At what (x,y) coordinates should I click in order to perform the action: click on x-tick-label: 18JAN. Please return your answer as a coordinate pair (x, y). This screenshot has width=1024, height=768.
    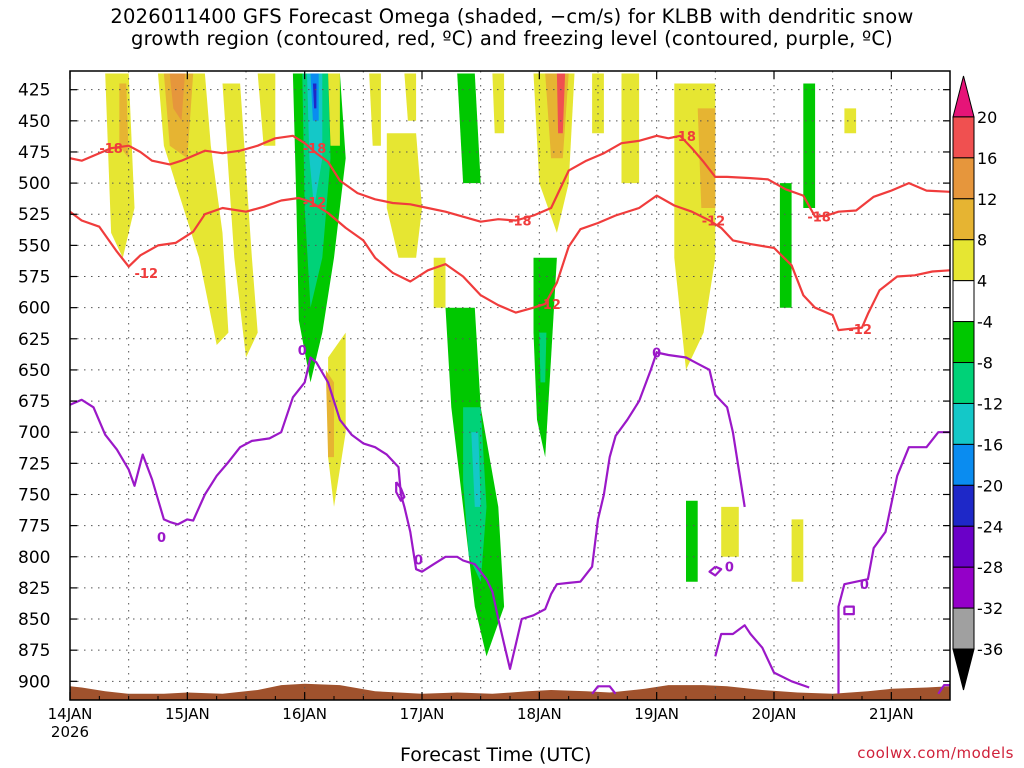
    Looking at the image, I should click on (539, 714).